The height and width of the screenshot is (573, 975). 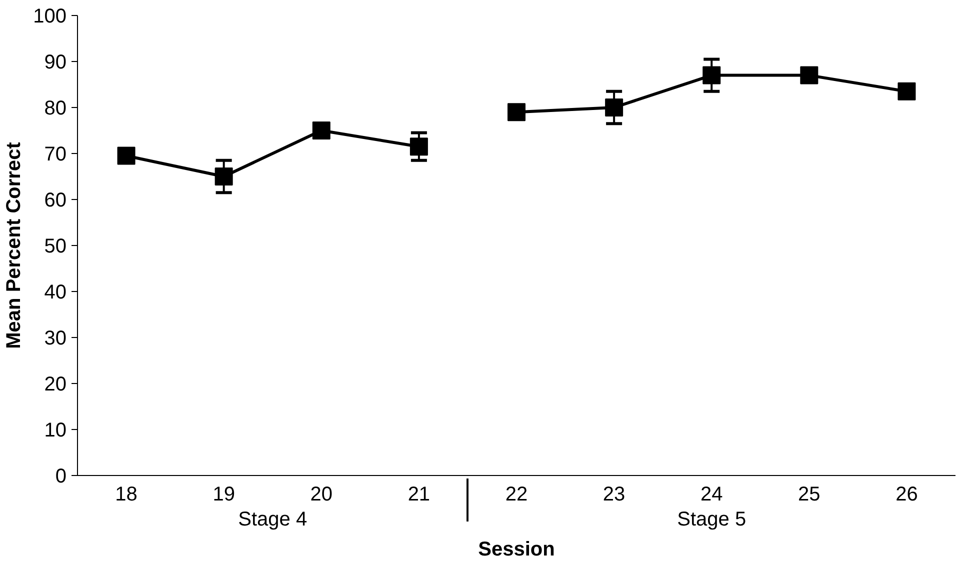 I want to click on y-tick-label: 60, so click(x=55, y=201).